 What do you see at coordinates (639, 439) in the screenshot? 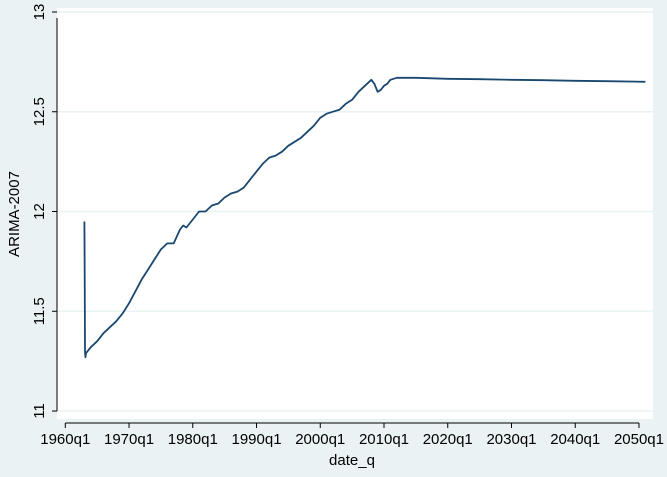
I see `x-tick-label: 2050q1` at bounding box center [639, 439].